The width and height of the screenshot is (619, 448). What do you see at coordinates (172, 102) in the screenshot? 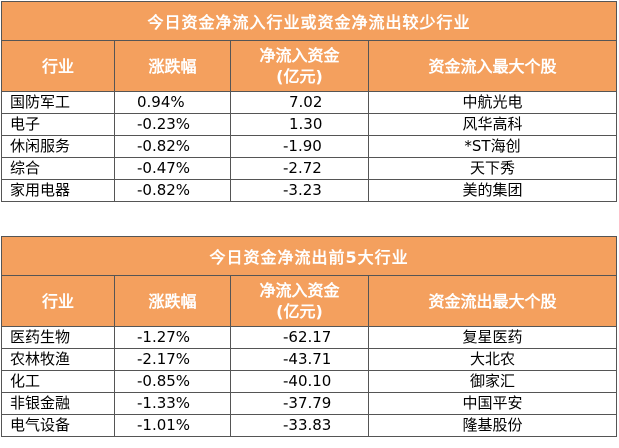
I see `change-cell: 0.94%` at bounding box center [172, 102].